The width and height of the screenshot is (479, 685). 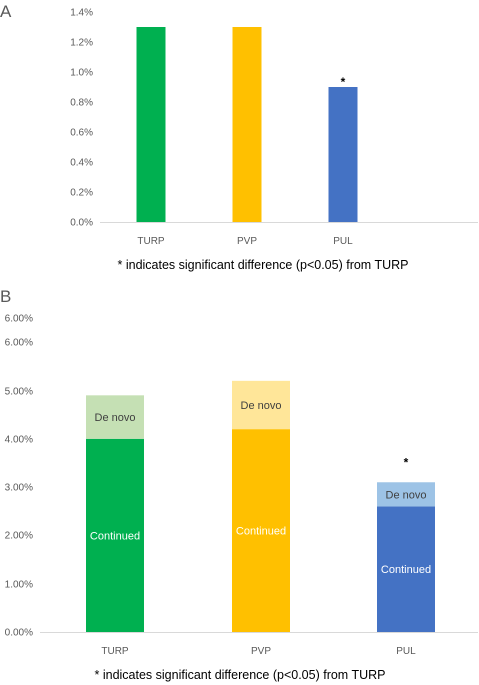 I want to click on panel-b-significance-marker: *, so click(x=406, y=462).